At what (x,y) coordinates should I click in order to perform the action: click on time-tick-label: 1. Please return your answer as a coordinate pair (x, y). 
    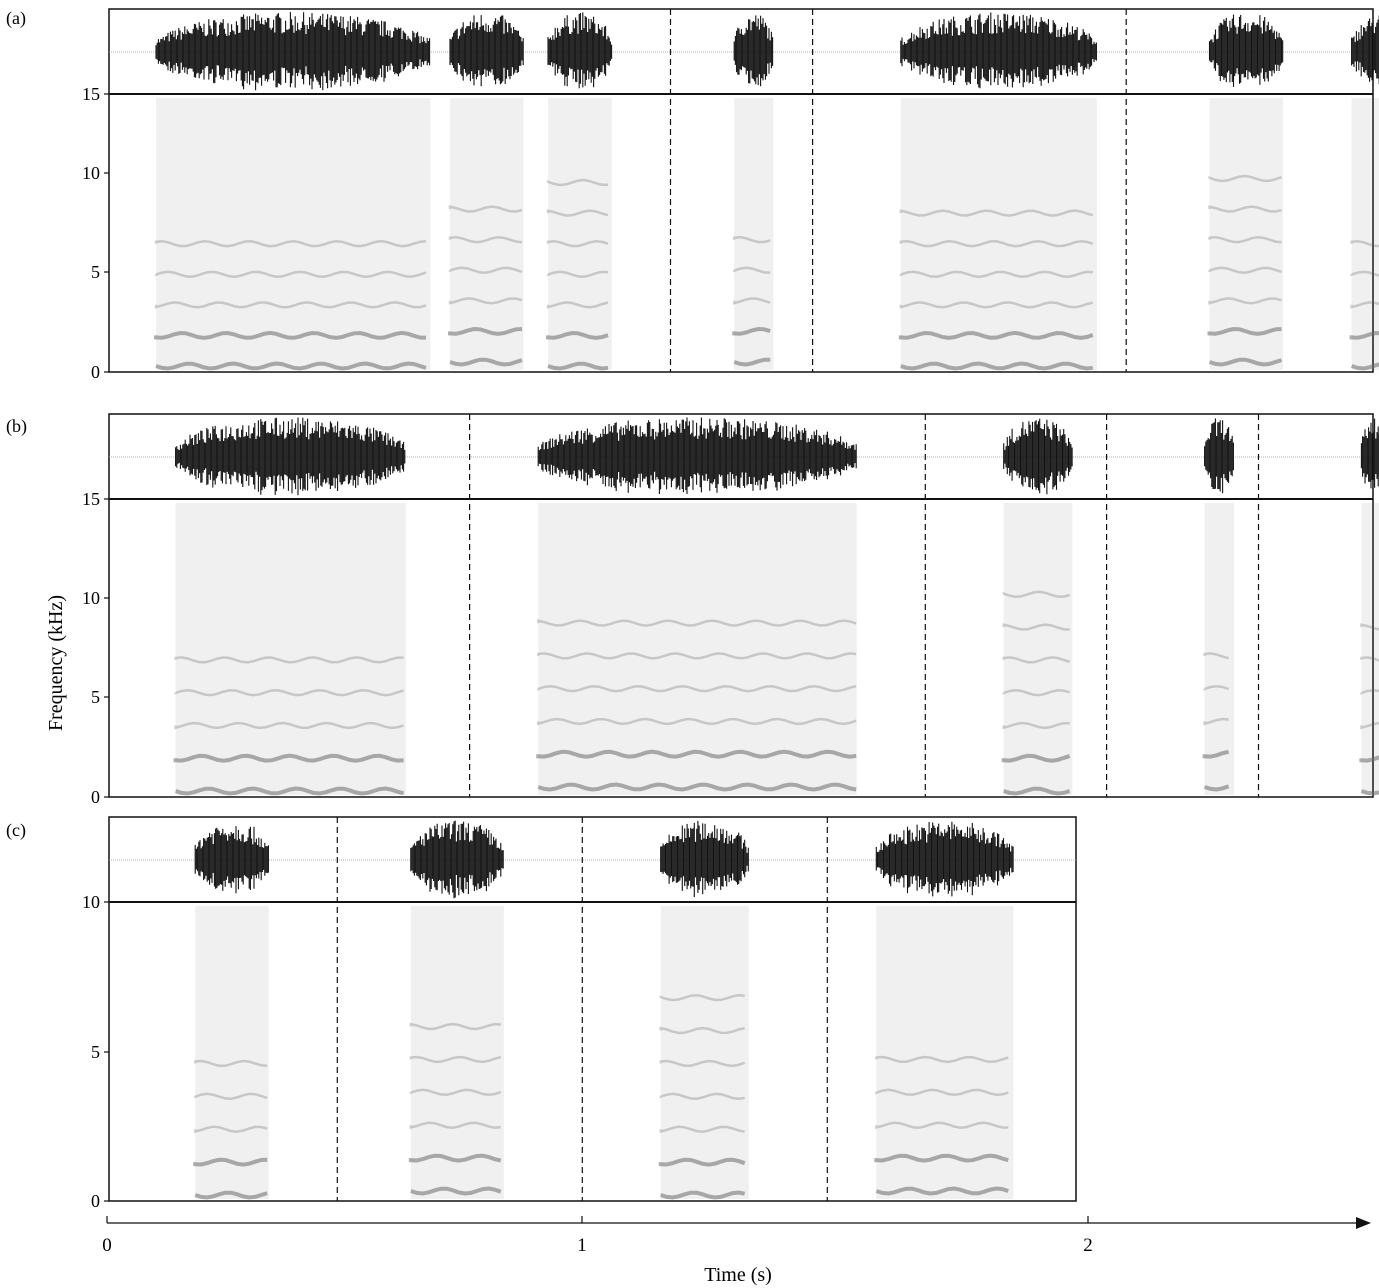
    Looking at the image, I should click on (582, 1245).